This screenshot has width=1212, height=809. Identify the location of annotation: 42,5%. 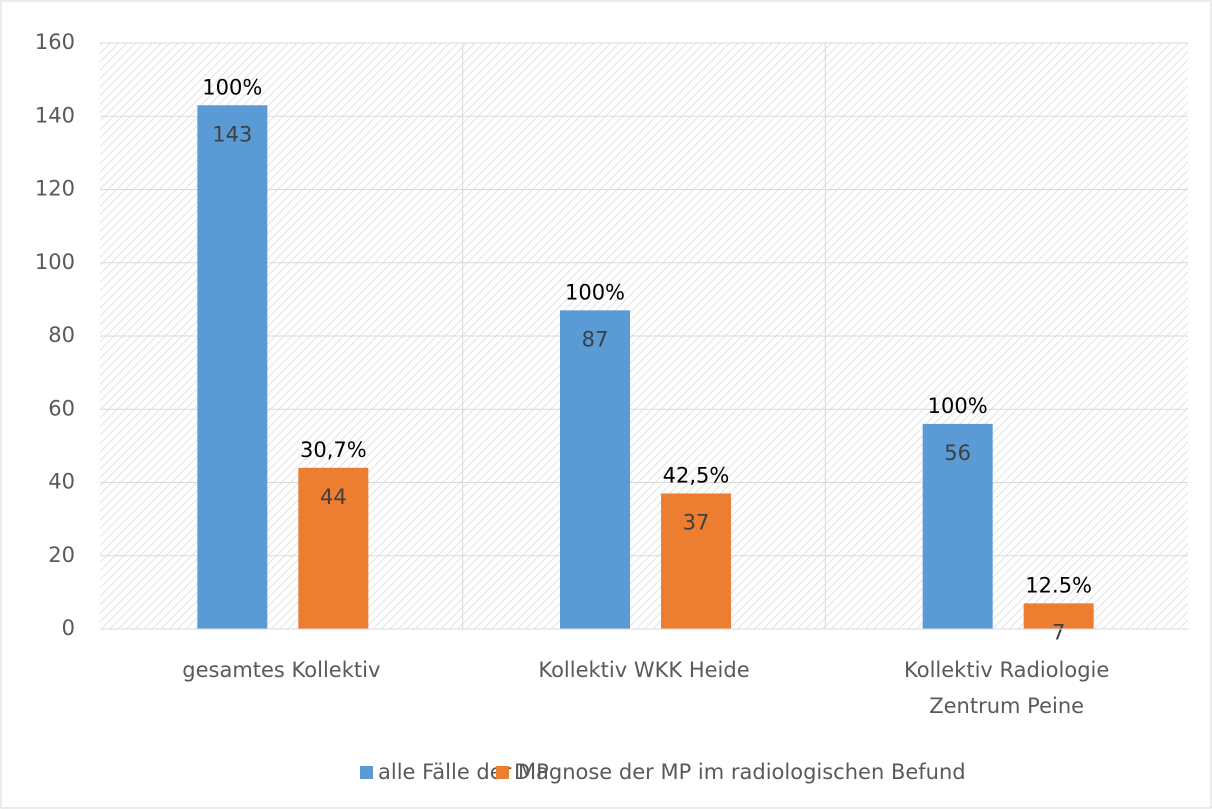
(696, 475).